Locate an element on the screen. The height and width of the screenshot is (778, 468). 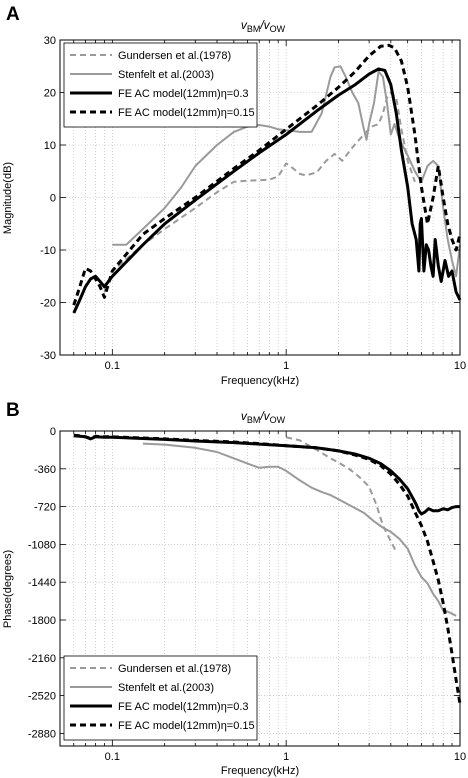
y-tick-label-b: -1080 is located at coordinates (42, 545).